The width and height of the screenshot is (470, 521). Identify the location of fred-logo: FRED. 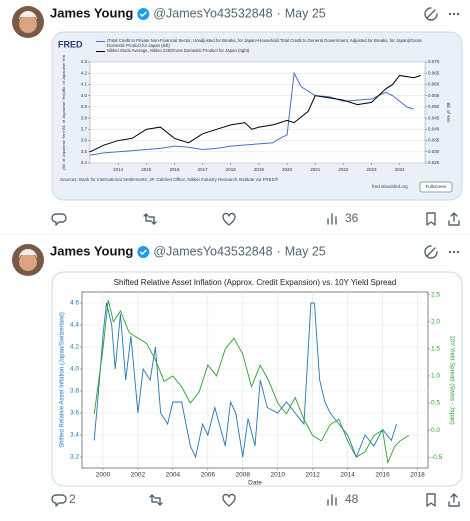
(70, 44).